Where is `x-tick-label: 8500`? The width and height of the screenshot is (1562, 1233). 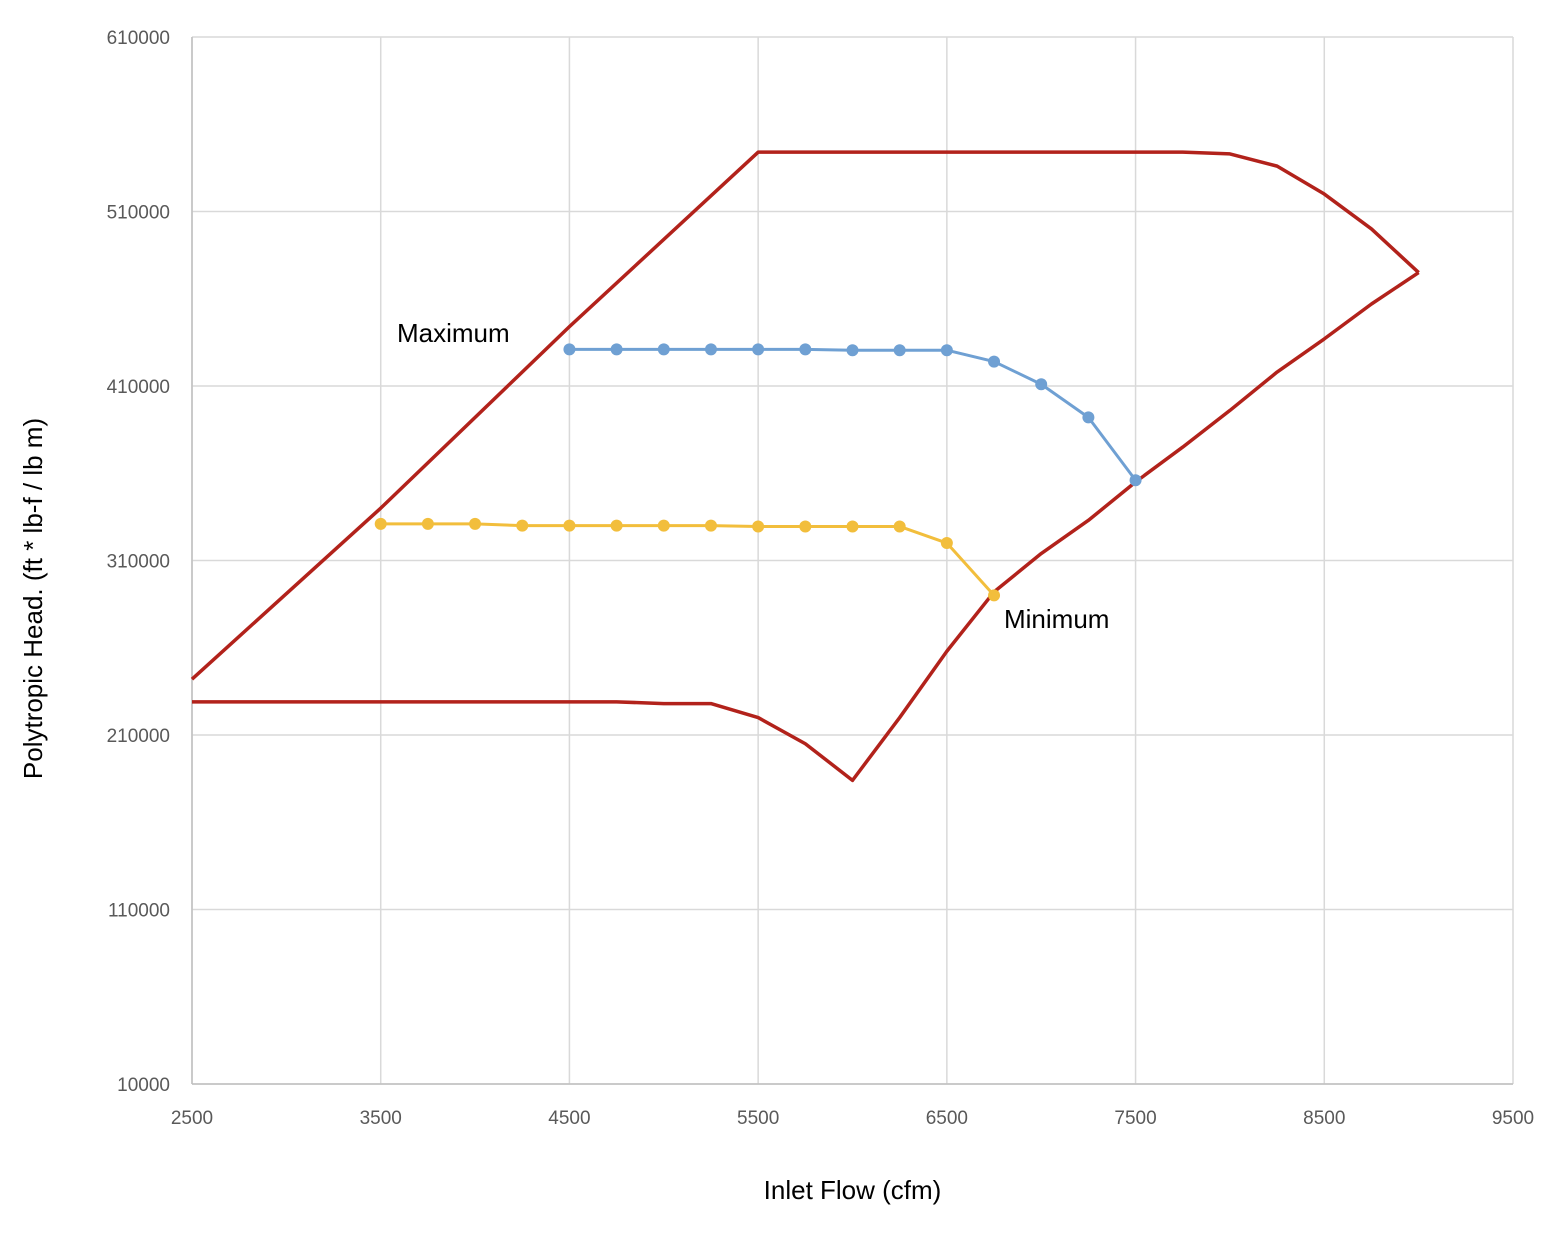
x-tick-label: 8500 is located at coordinates (1324, 1118).